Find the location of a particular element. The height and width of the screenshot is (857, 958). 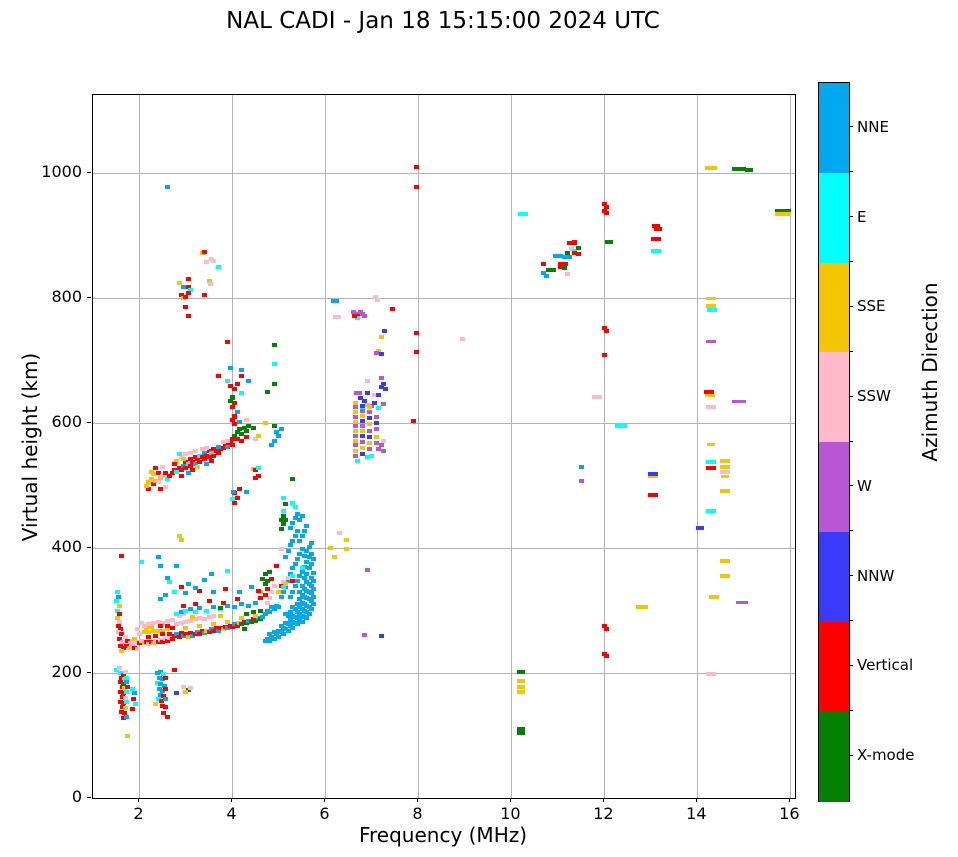

y-tick-label: 600 is located at coordinates (66, 422).